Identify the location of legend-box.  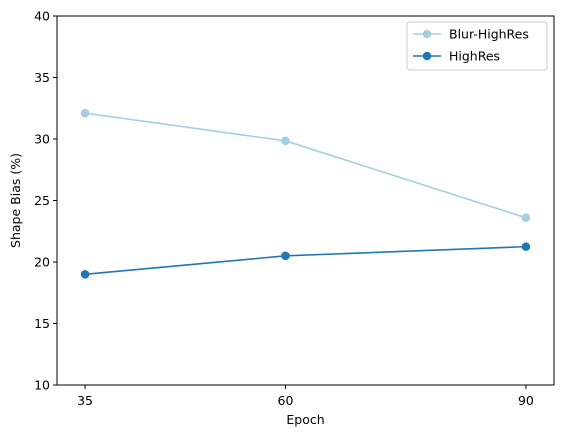
(477, 46).